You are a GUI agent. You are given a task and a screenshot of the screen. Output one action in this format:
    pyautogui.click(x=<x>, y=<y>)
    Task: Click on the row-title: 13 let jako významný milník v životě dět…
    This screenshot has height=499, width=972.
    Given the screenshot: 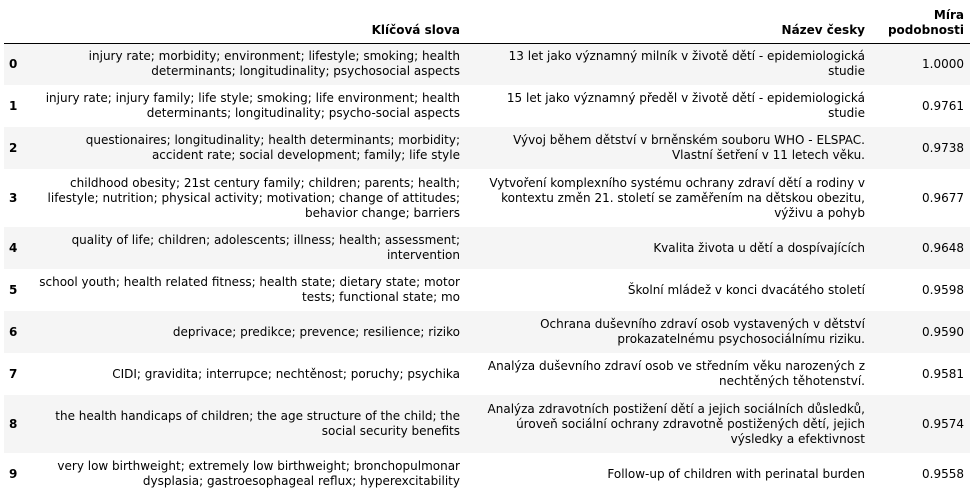 What is the action you would take?
    pyautogui.click(x=686, y=64)
    